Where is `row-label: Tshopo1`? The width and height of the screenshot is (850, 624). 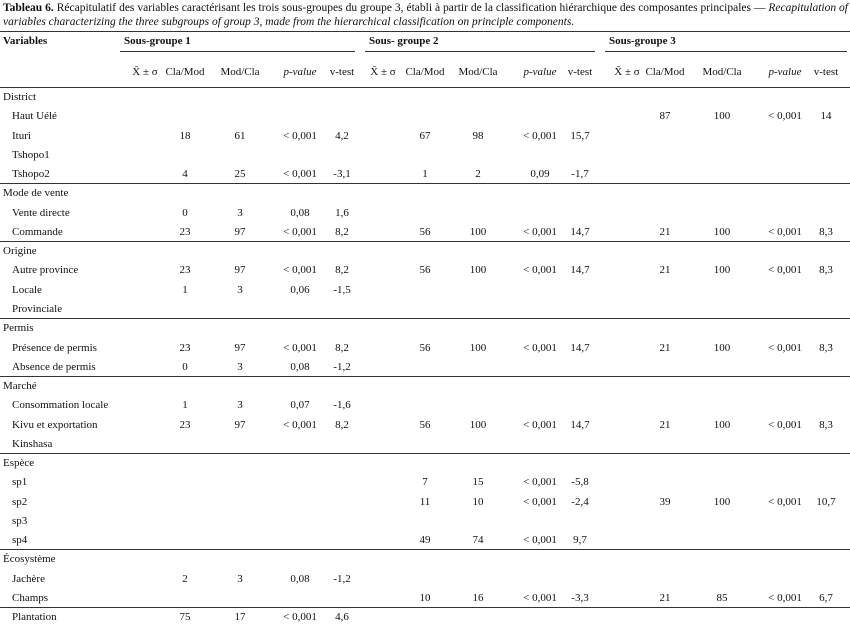
row-label: Tshopo1 is located at coordinates (31, 154).